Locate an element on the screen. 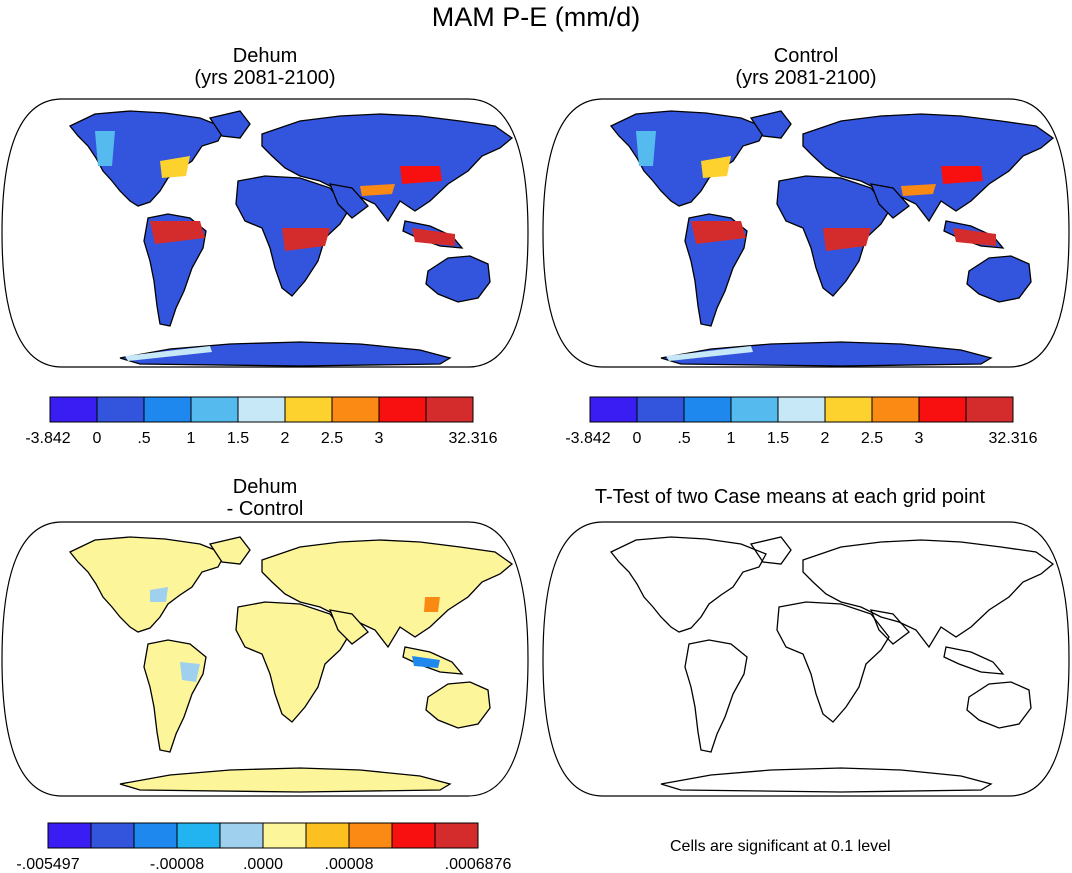 Image resolution: width=1072 pixels, height=873 pixels. colorbar-dehum: -3.842 0 .5 1 1.5 2 2.5 3 32.316 is located at coordinates (261, 421).